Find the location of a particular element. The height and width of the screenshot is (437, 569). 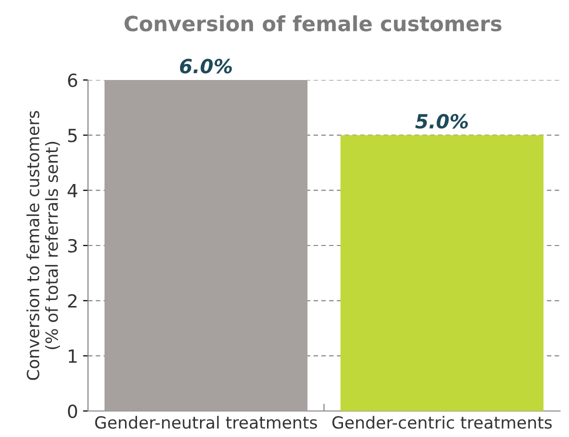

x-tick-label: Gender-centric treatments is located at coordinates (442, 422).